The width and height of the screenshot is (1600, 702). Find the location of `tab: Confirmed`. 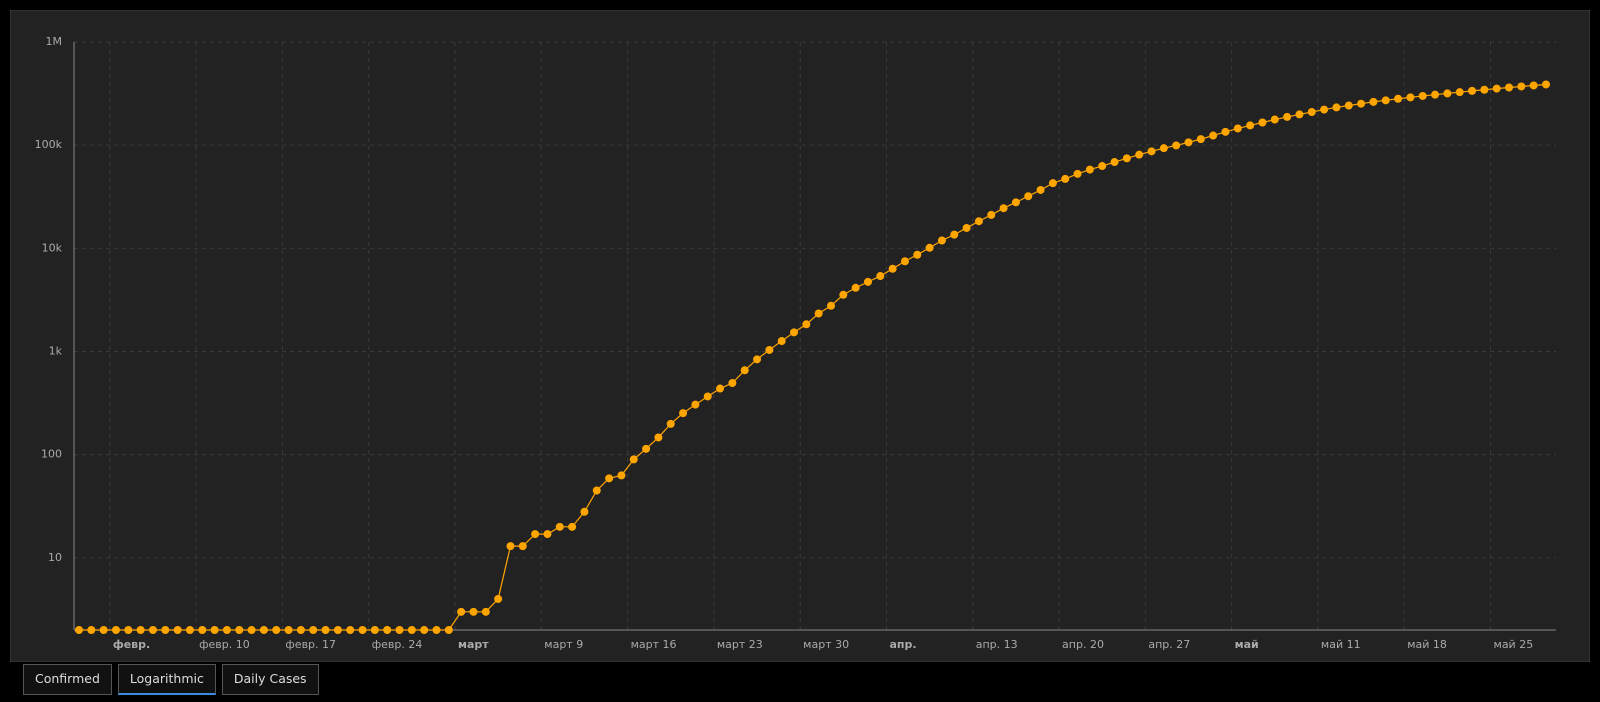

tab: Confirmed is located at coordinates (67, 679).